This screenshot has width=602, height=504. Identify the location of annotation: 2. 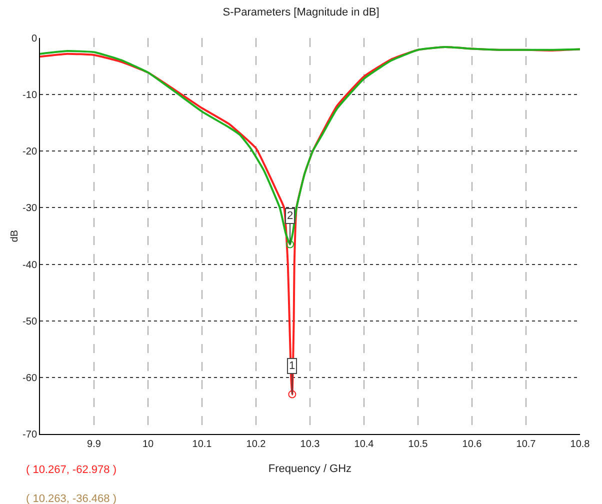
(290, 216).